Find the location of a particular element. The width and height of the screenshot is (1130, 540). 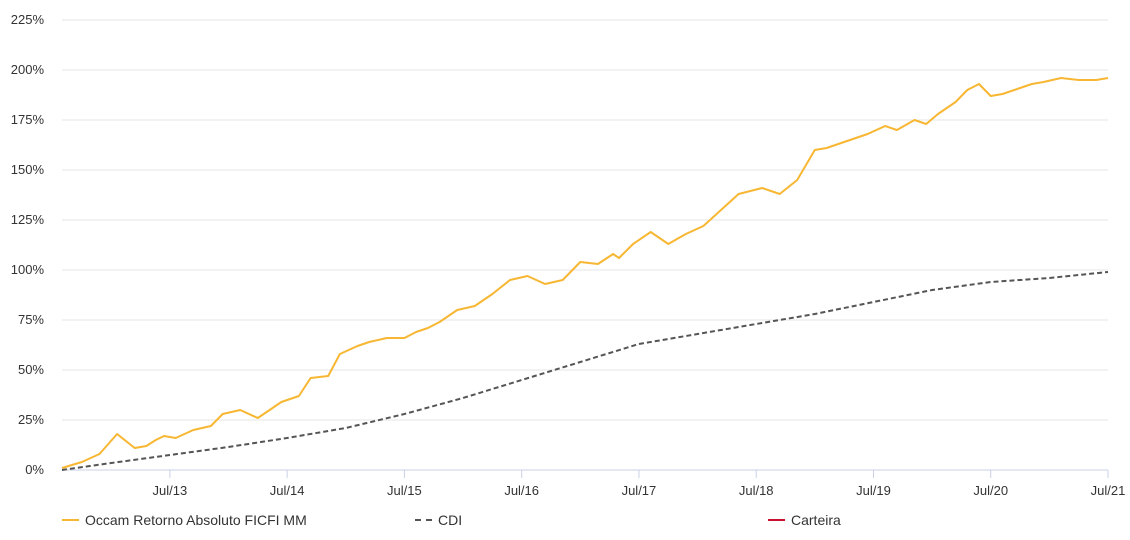

x-tick-label: Jul/21 is located at coordinates (1108, 490).